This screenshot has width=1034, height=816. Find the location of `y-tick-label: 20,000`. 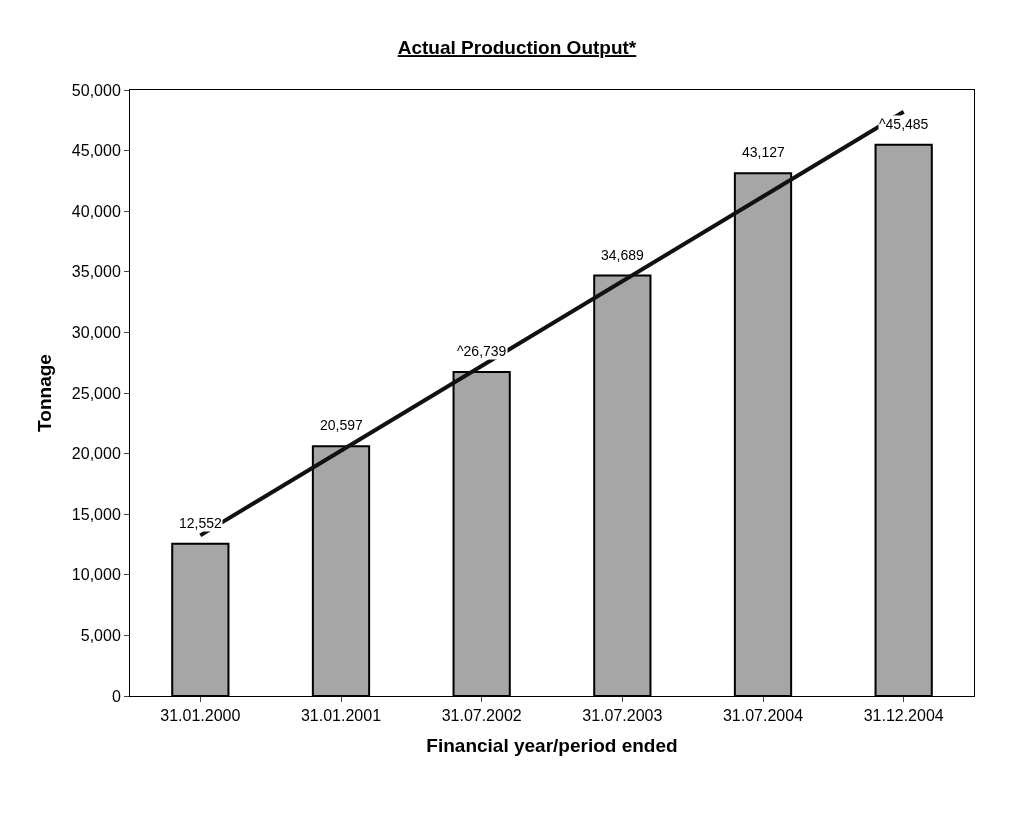

y-tick-label: 20,000 is located at coordinates (96, 454).